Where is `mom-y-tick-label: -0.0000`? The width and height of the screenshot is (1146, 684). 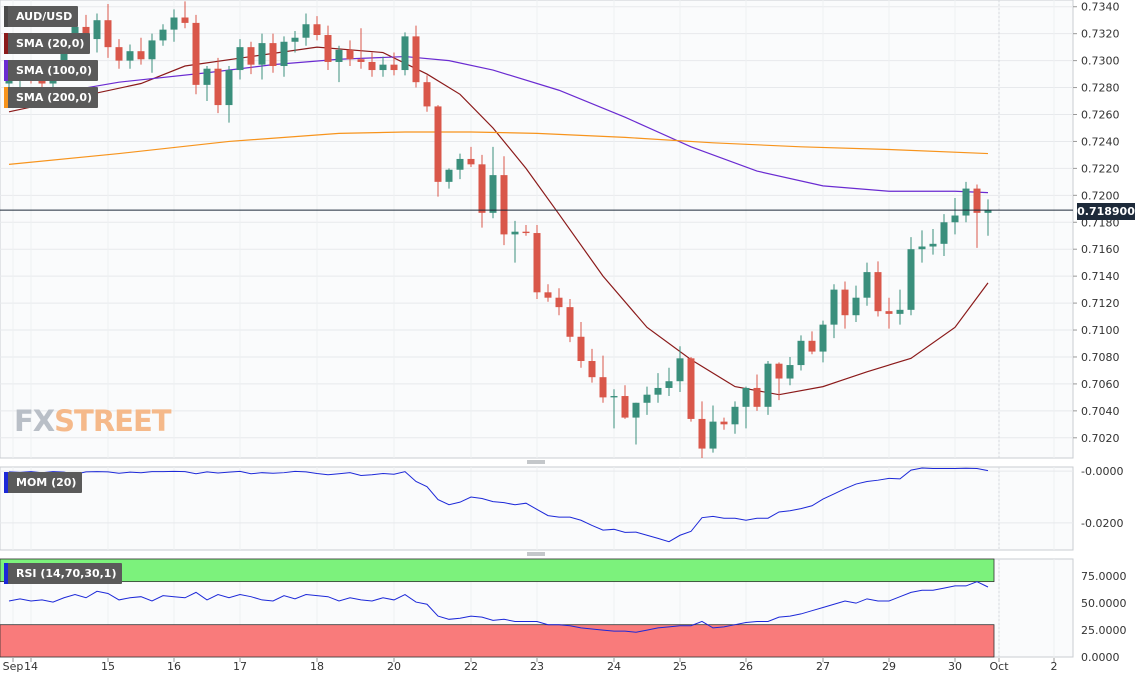 mom-y-tick-label: -0.0000 is located at coordinates (1102, 471).